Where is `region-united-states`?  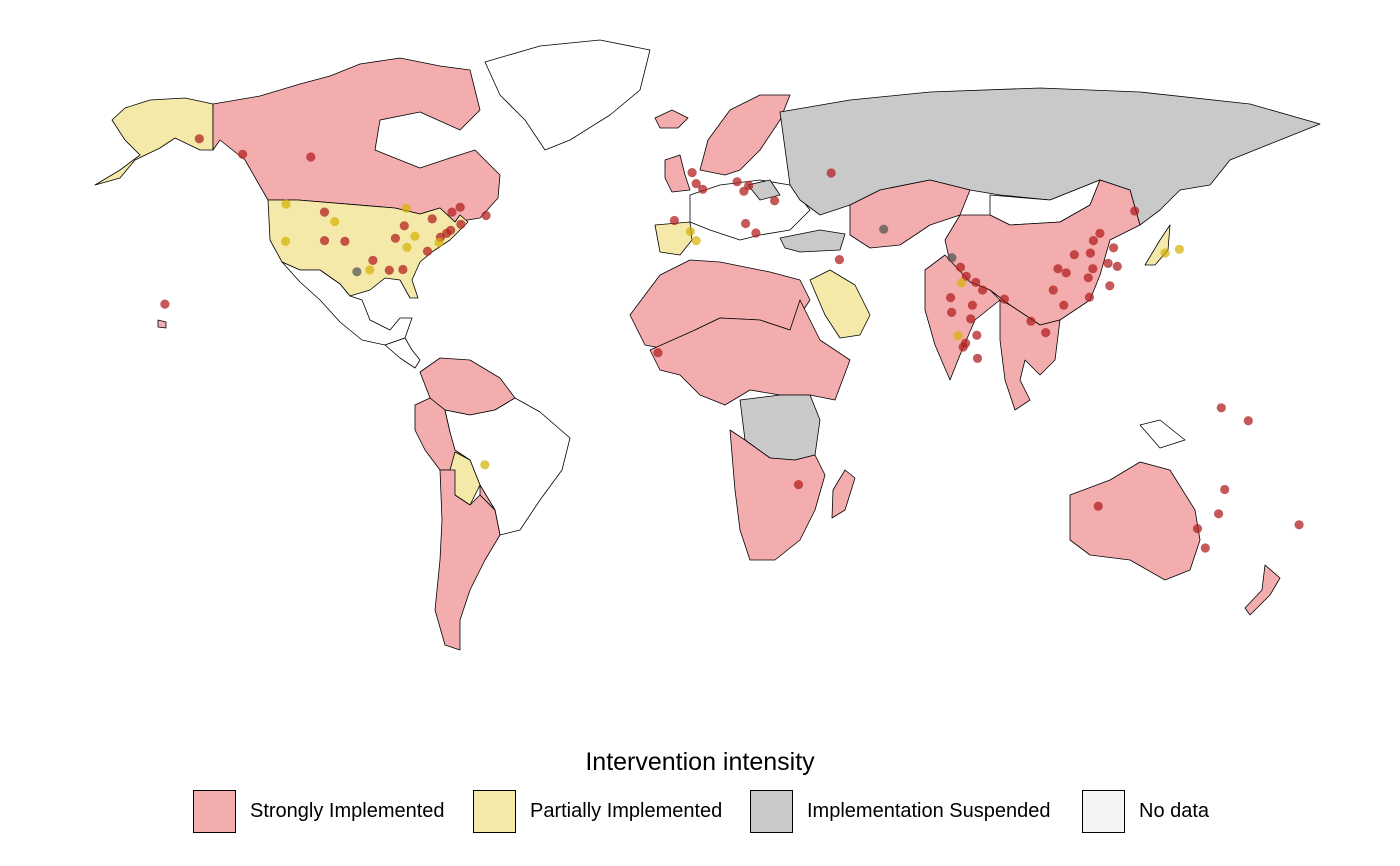 region-united-states is located at coordinates (368, 249).